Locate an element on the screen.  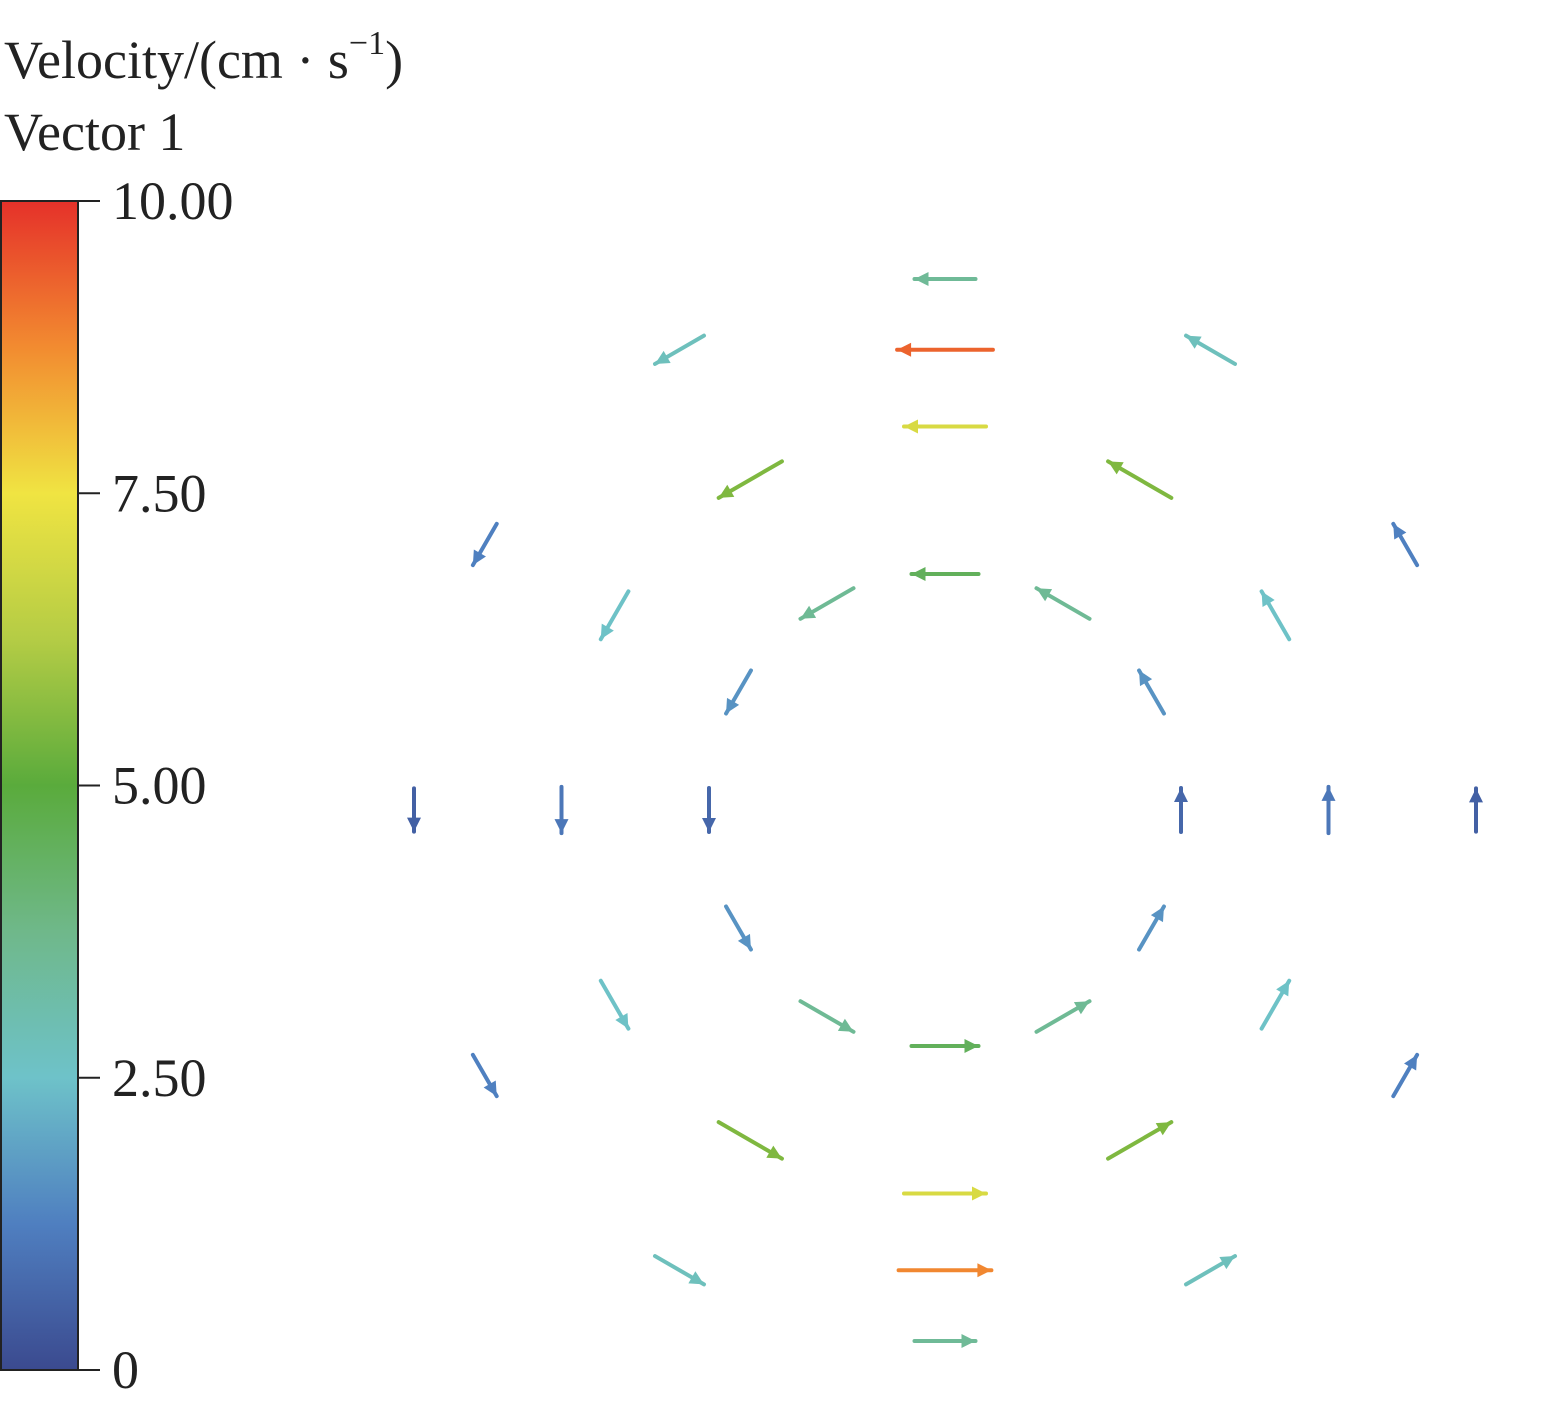
colorbar-tick-label: 10.00 is located at coordinates (173, 201).